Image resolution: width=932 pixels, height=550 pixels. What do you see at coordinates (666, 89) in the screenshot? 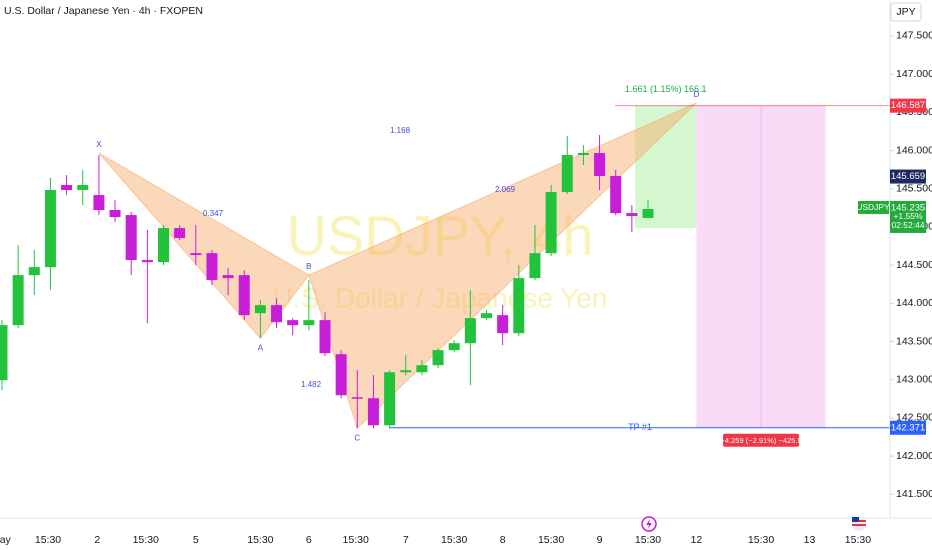
I see `profit-text: 1.661 (1.15%) 166.1` at bounding box center [666, 89].